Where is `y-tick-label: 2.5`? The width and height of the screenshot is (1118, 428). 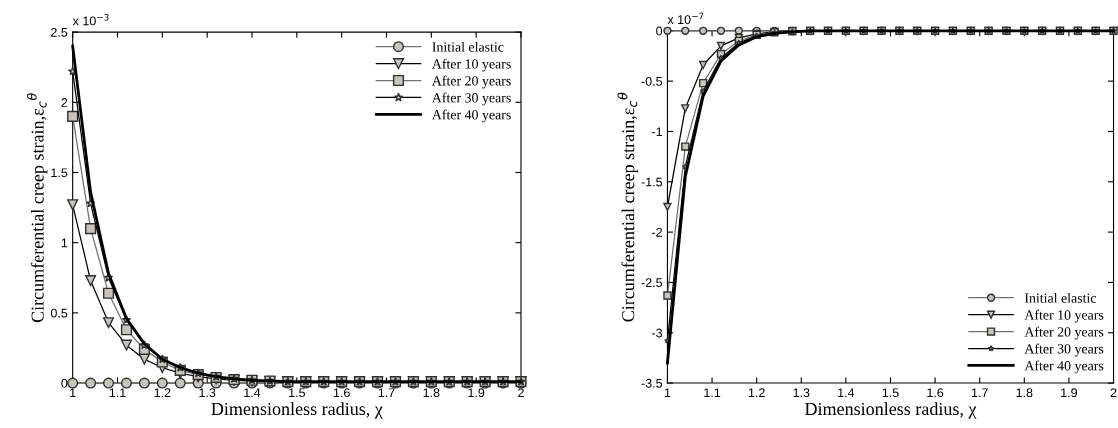 y-tick-label: 2.5 is located at coordinates (59, 32).